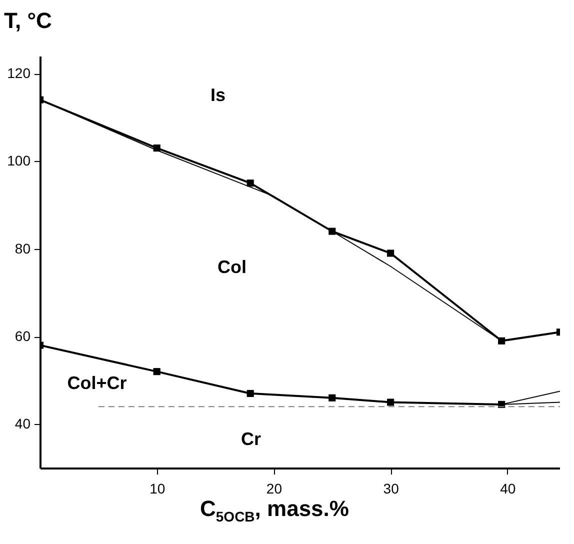  I want to click on y-tick-label: 60, so click(22, 336).